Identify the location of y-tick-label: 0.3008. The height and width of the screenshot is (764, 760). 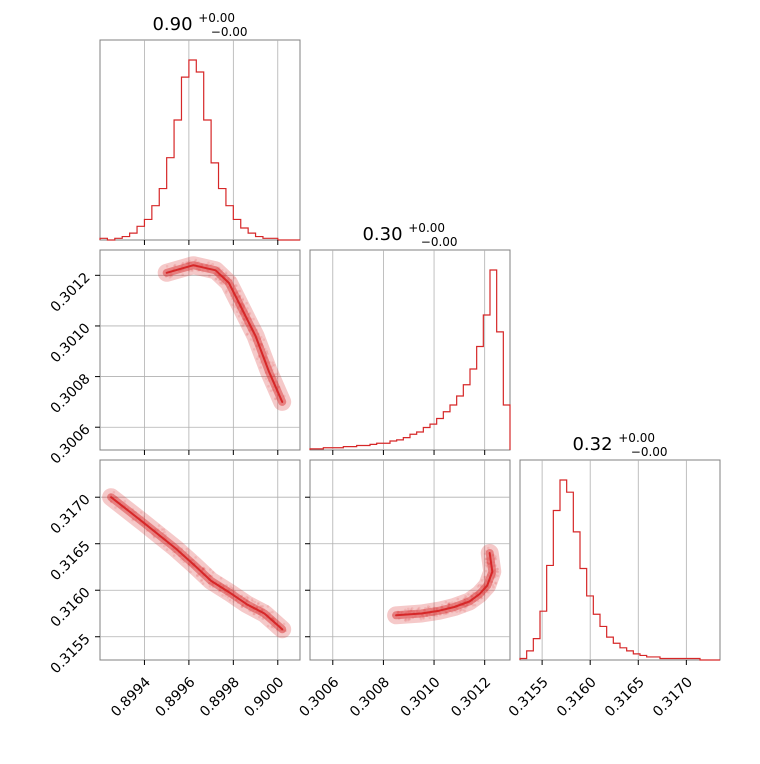
(71, 394).